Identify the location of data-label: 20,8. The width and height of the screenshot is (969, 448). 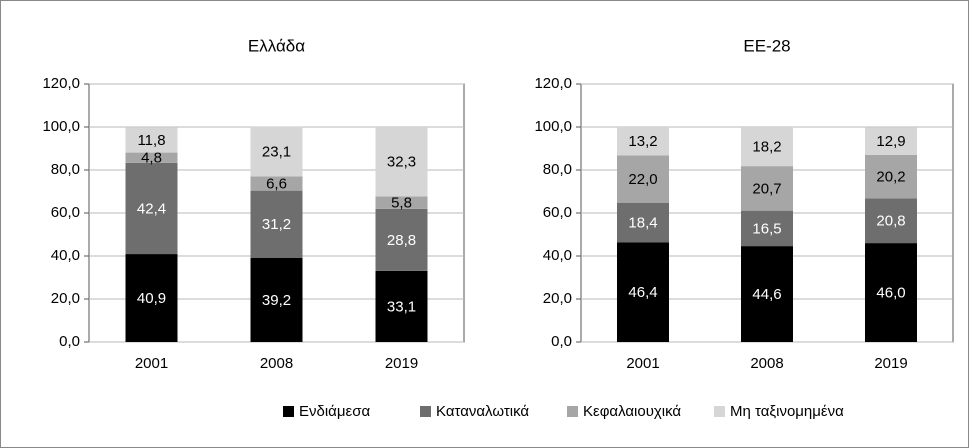
(890, 221).